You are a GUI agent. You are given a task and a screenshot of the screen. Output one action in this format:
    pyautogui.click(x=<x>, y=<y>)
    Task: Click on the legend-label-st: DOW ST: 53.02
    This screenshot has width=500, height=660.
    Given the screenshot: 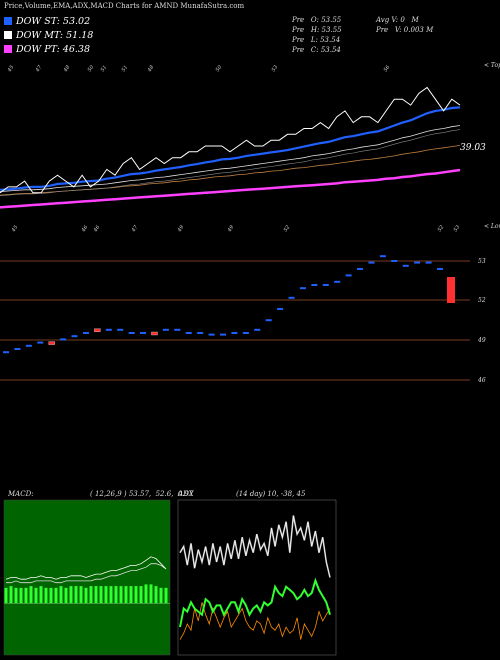 What is the action you would take?
    pyautogui.click(x=53, y=21)
    